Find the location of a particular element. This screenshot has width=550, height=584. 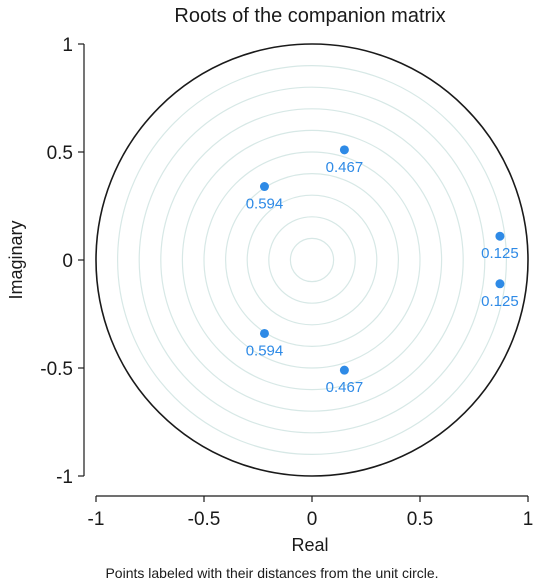

x-tick-label: -1 is located at coordinates (96, 519).